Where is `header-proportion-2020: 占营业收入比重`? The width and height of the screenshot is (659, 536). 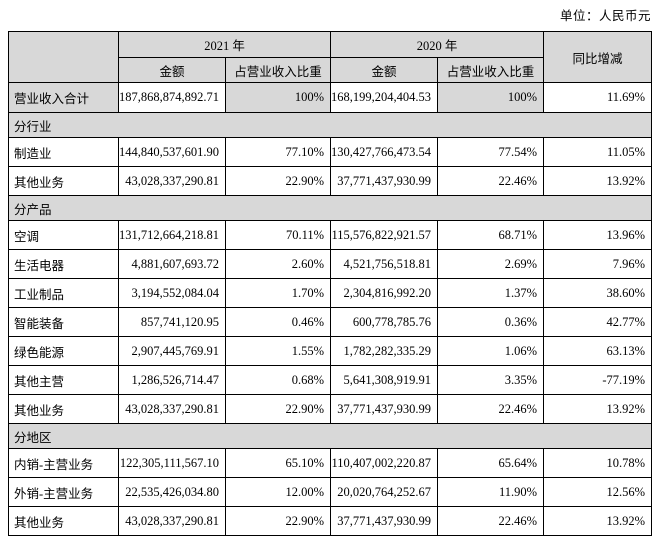
header-proportion-2020: 占营业收入比重 is located at coordinates (491, 70).